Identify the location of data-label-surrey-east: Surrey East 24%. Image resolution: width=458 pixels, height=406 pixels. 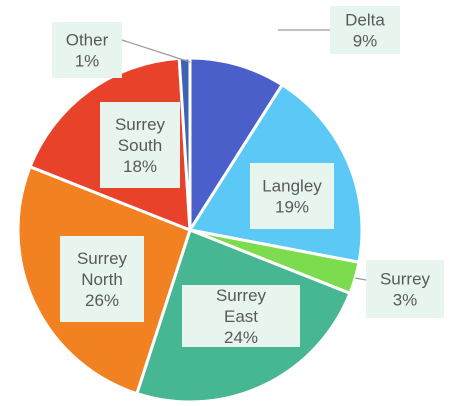
(241, 316).